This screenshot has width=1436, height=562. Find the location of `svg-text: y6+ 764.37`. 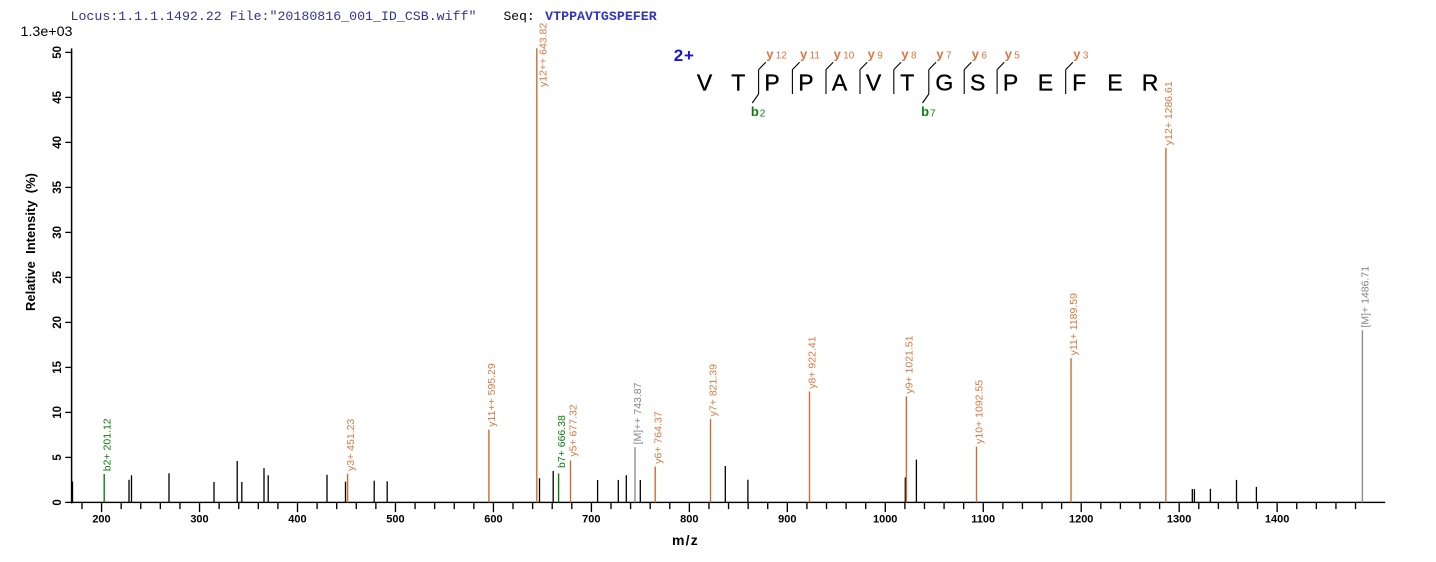

svg-text: y6+ 764.37 is located at coordinates (658, 437).